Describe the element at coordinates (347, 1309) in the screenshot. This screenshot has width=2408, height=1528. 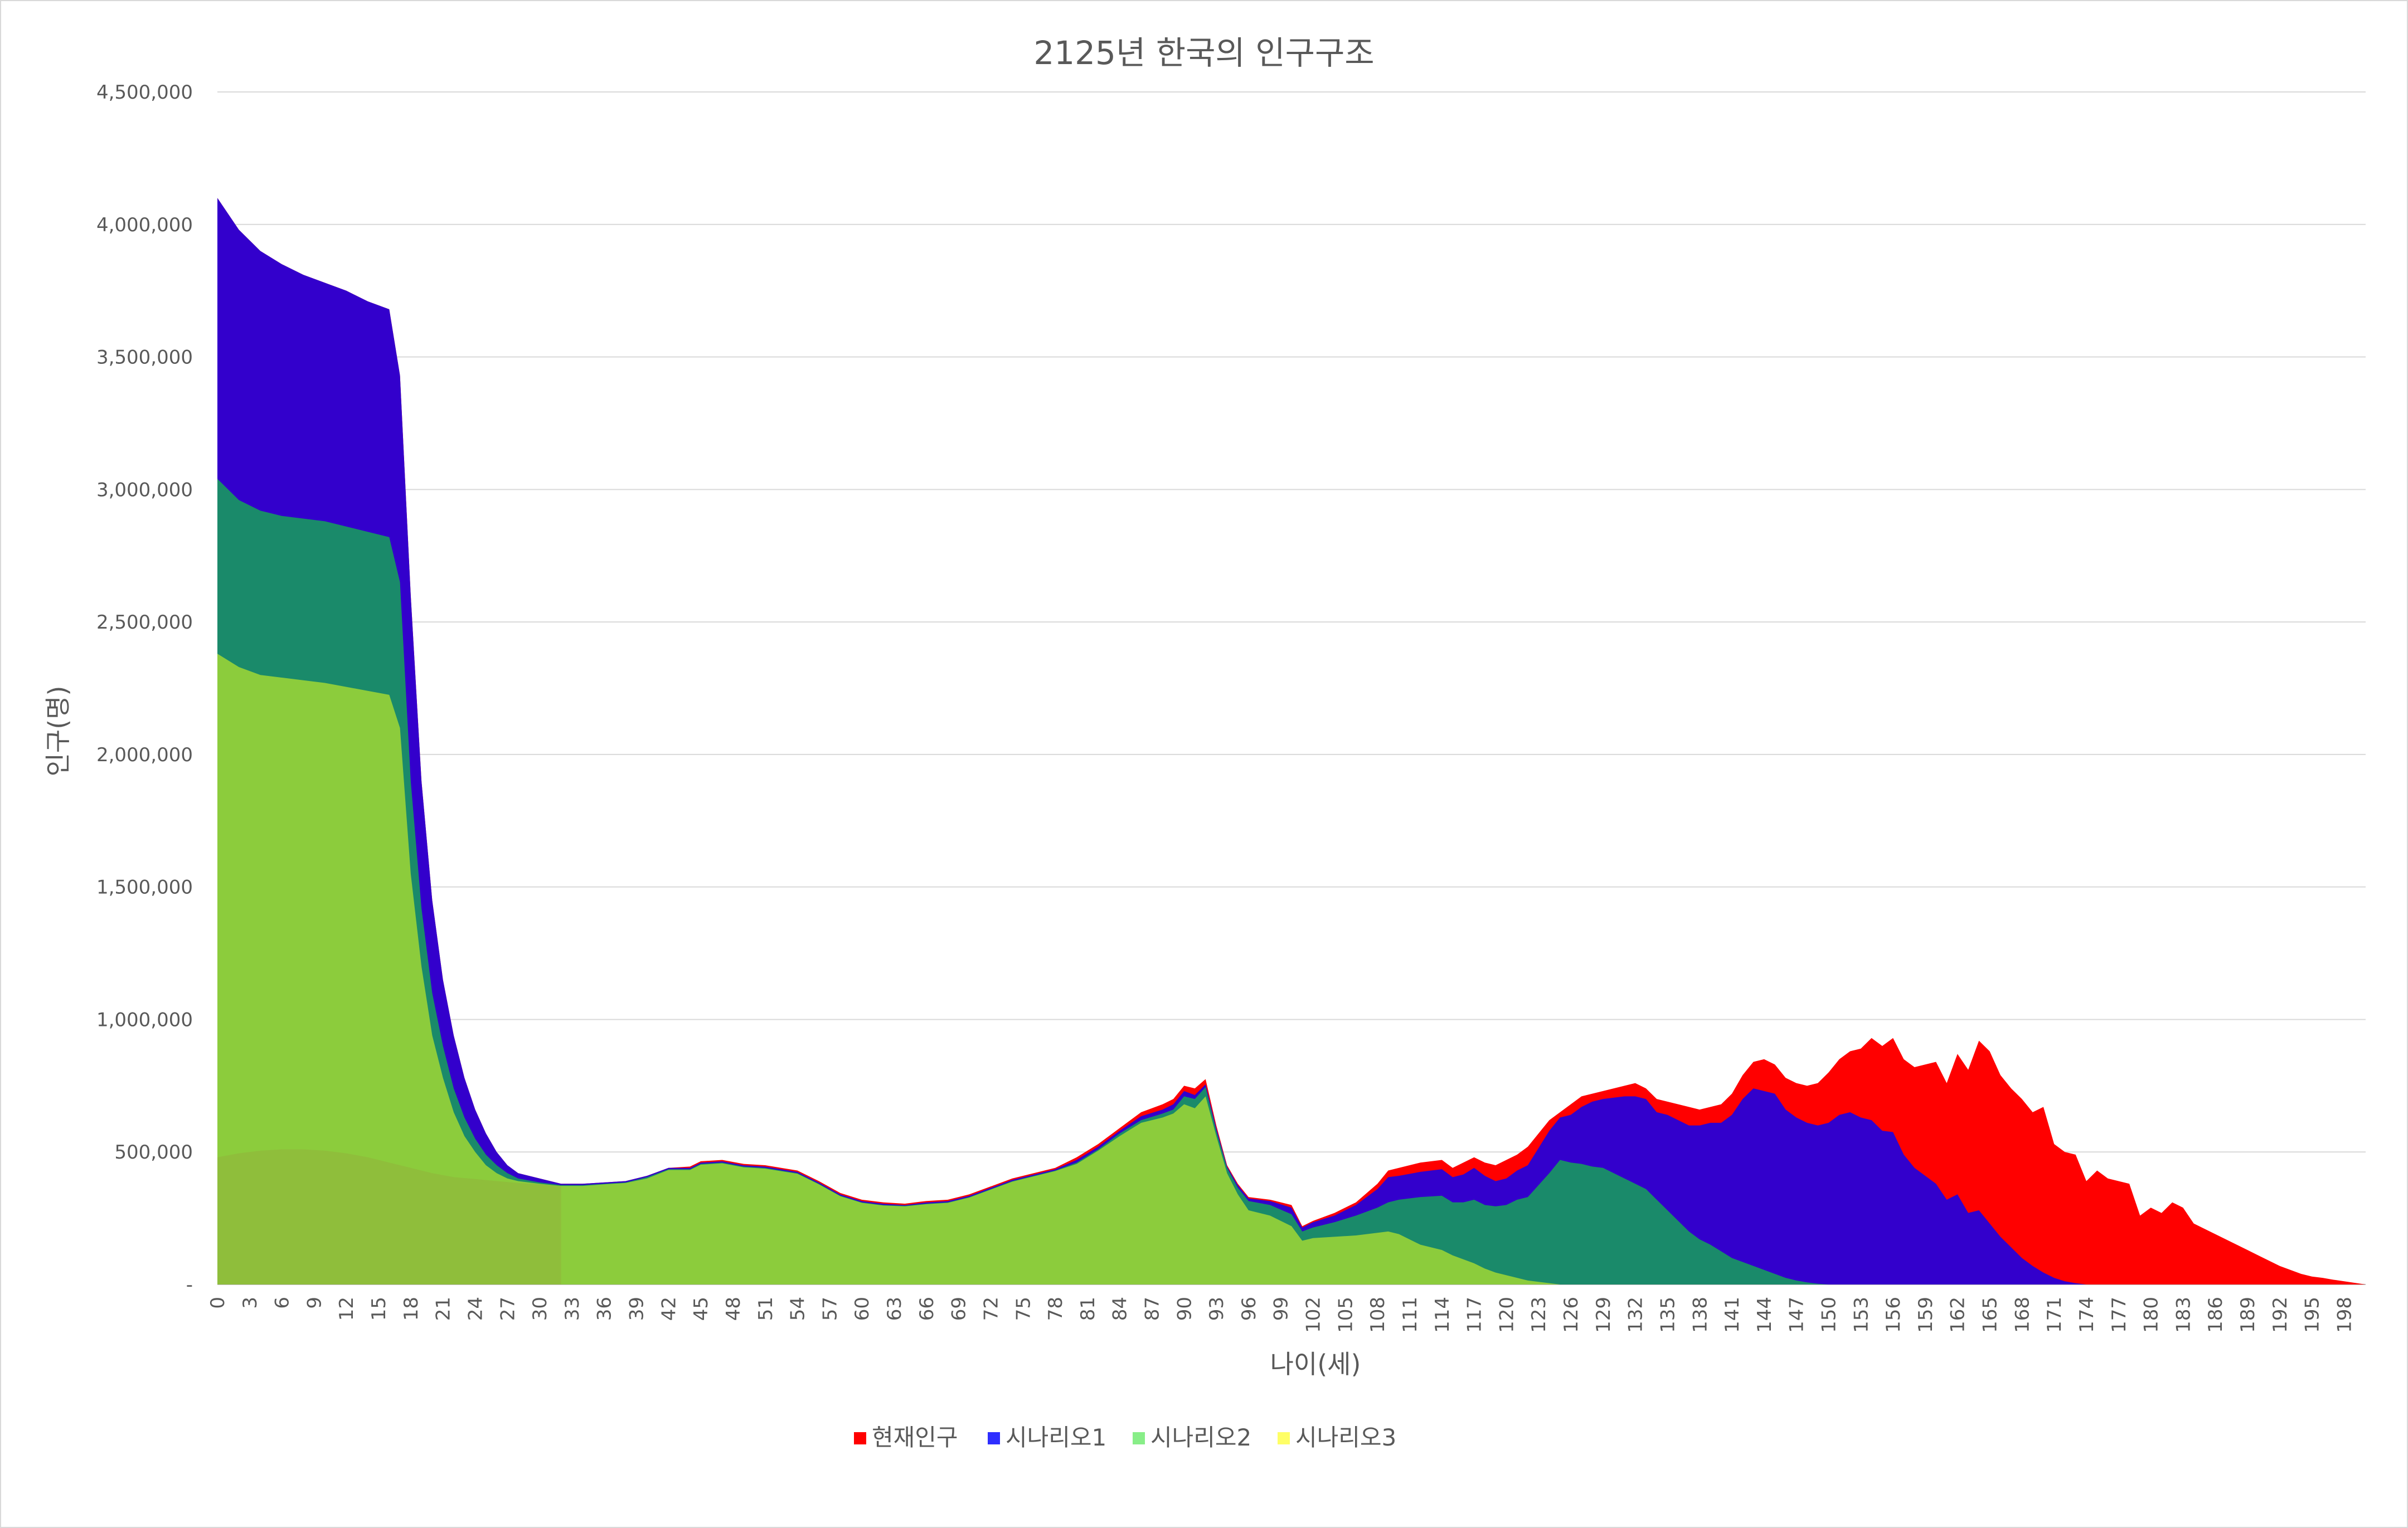
I see `x-tick-label: 12` at that location.